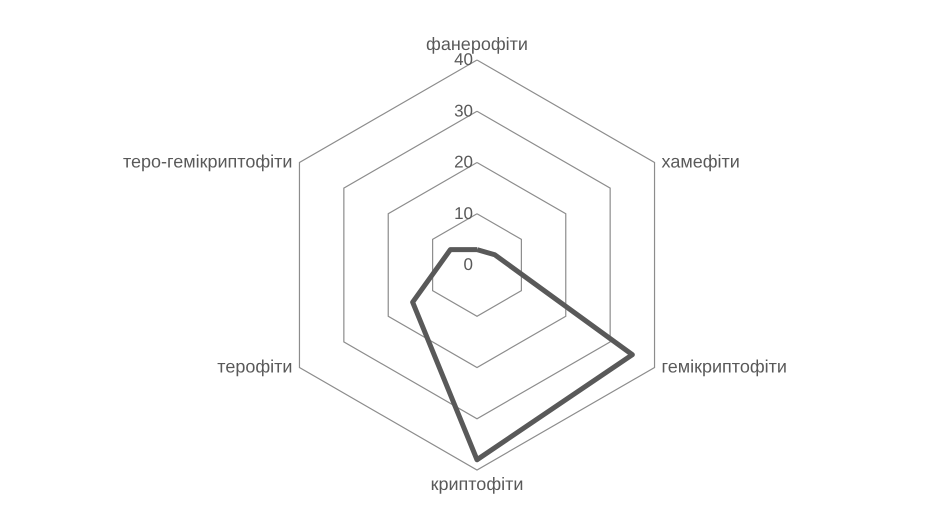  I want to click on spoke-label: хамефіти, so click(701, 162).